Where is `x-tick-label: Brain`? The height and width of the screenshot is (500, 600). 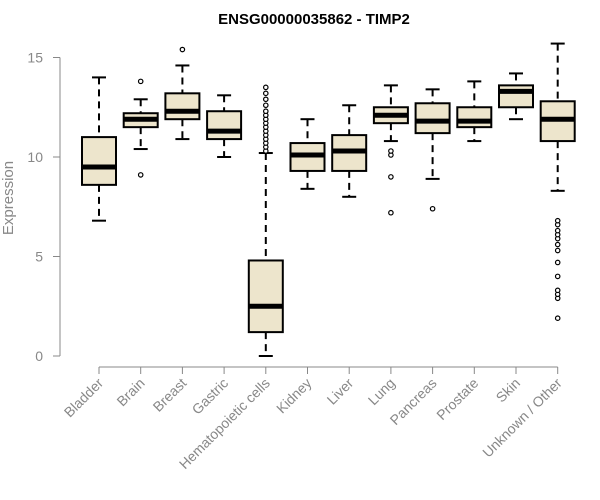
x-tick-label: Brain is located at coordinates (130, 392).